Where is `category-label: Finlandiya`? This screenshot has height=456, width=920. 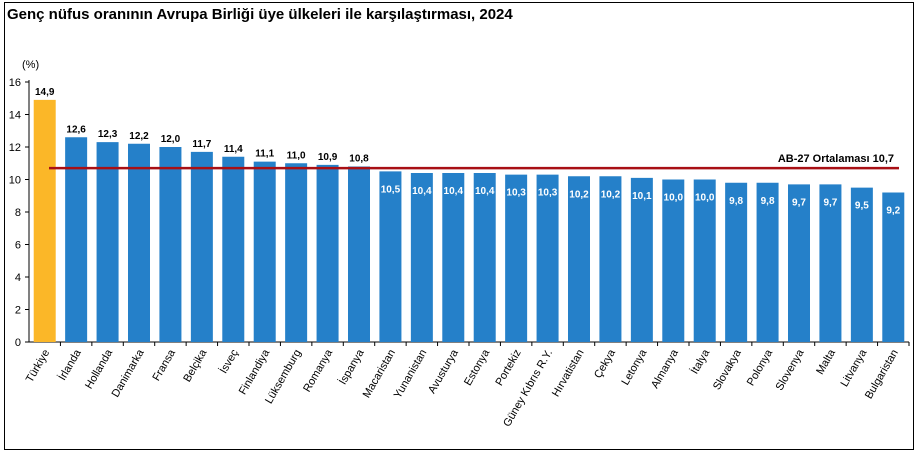 category-label: Finlandiya is located at coordinates (255, 372).